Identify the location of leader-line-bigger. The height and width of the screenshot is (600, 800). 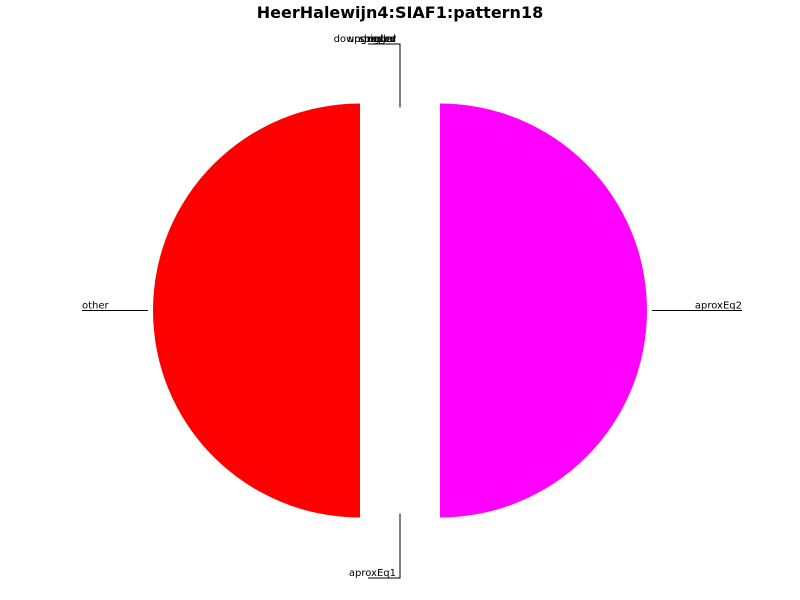
(384, 75).